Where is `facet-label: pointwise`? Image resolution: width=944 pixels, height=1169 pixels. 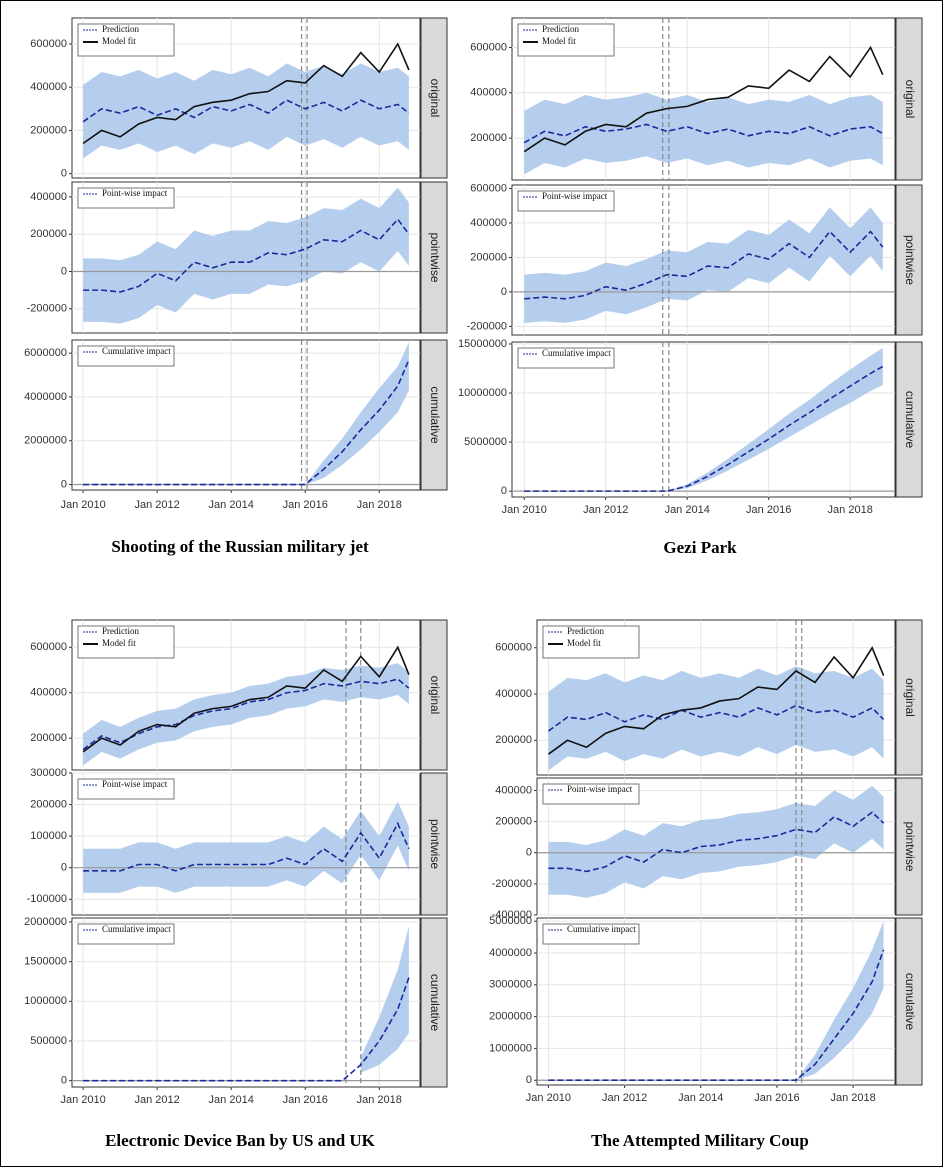
facet-label: pointwise is located at coordinates (910, 260).